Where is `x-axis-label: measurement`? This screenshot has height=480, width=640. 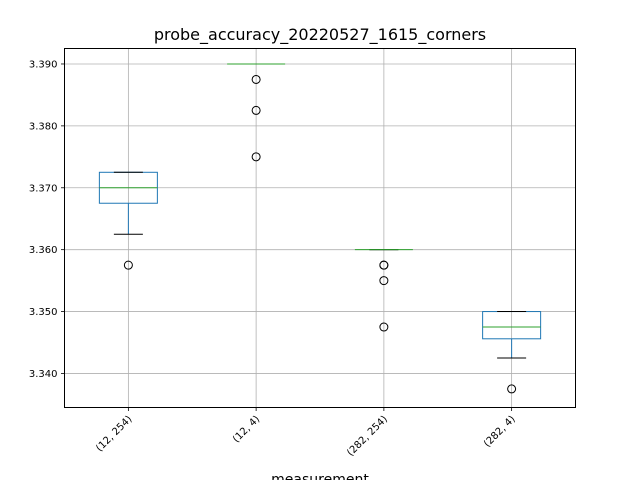
x-axis-label: measurement is located at coordinates (320, 476).